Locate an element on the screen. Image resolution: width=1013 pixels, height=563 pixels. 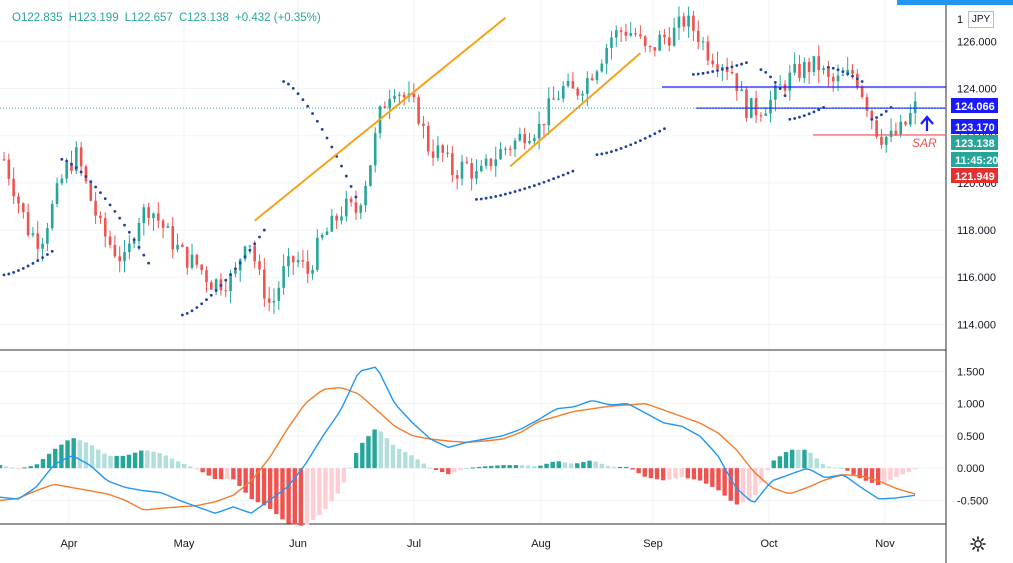
macd-tick-label: -0.500 is located at coordinates (972, 501).